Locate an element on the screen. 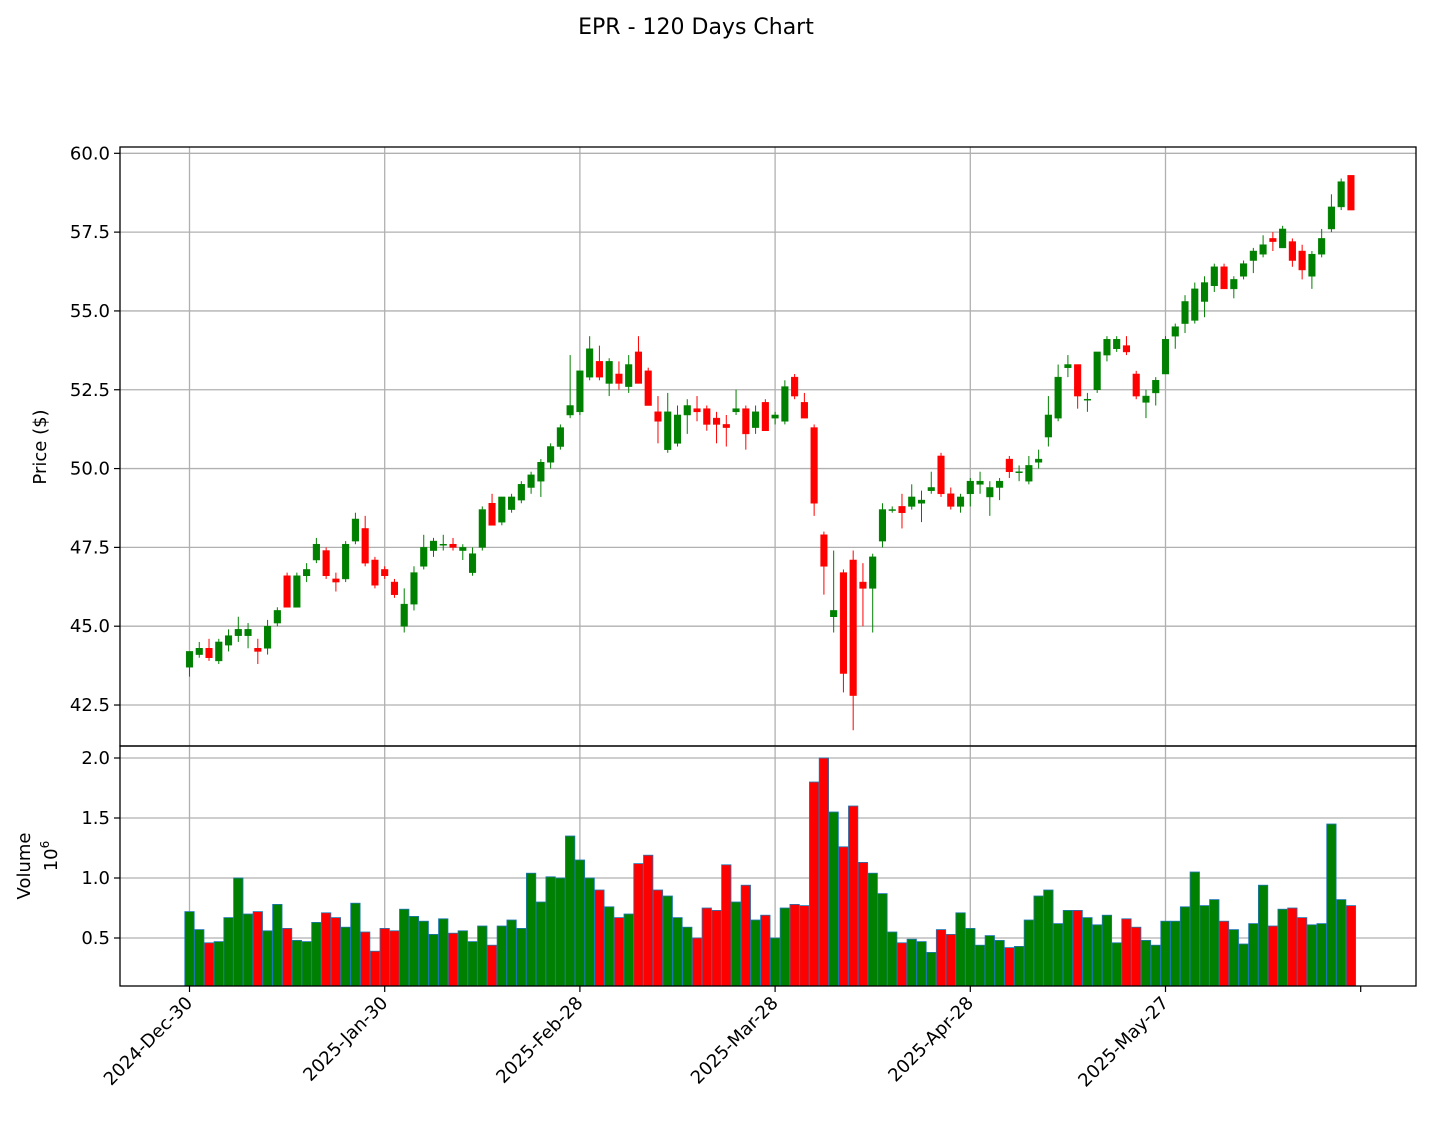  price-y-tick-label: 60.0 is located at coordinates (90, 153).